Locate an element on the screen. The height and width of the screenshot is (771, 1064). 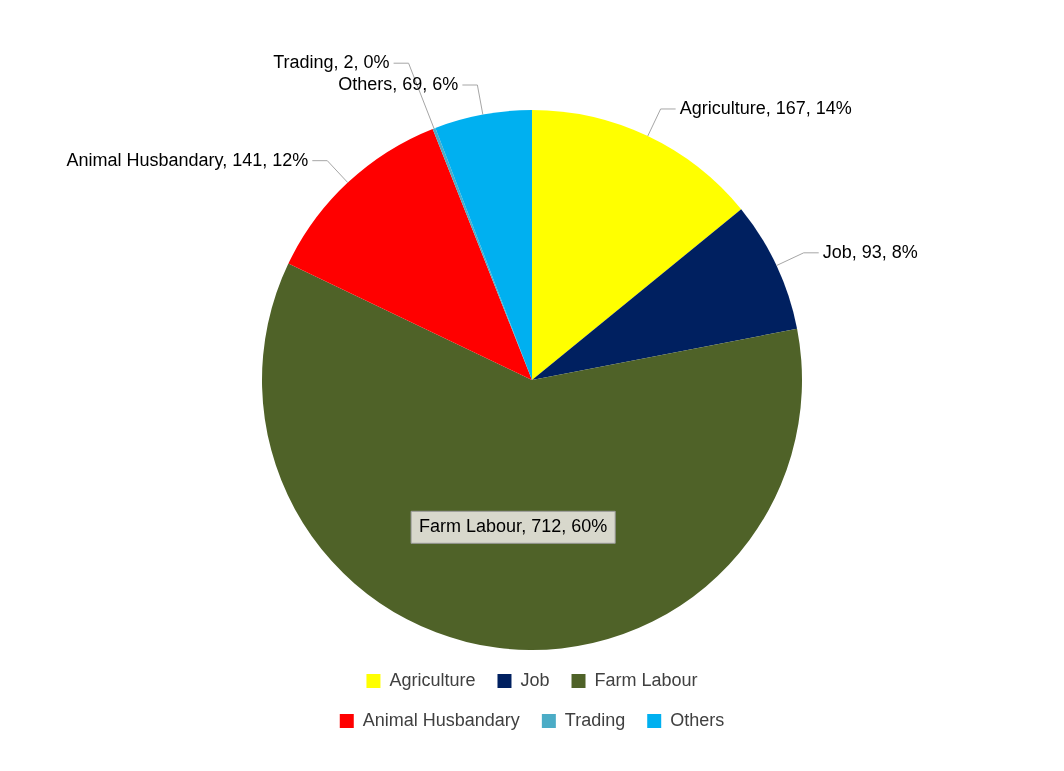
data-label: Farm Labour, 712, 60% is located at coordinates (513, 526).